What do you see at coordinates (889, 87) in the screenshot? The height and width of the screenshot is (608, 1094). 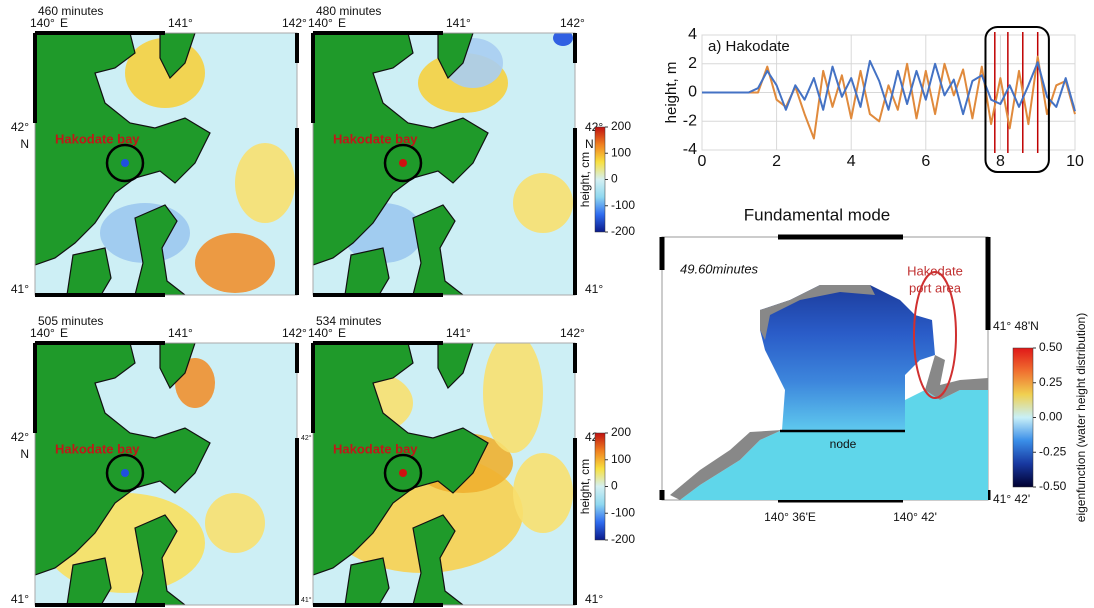 I see `series-line` at bounding box center [889, 87].